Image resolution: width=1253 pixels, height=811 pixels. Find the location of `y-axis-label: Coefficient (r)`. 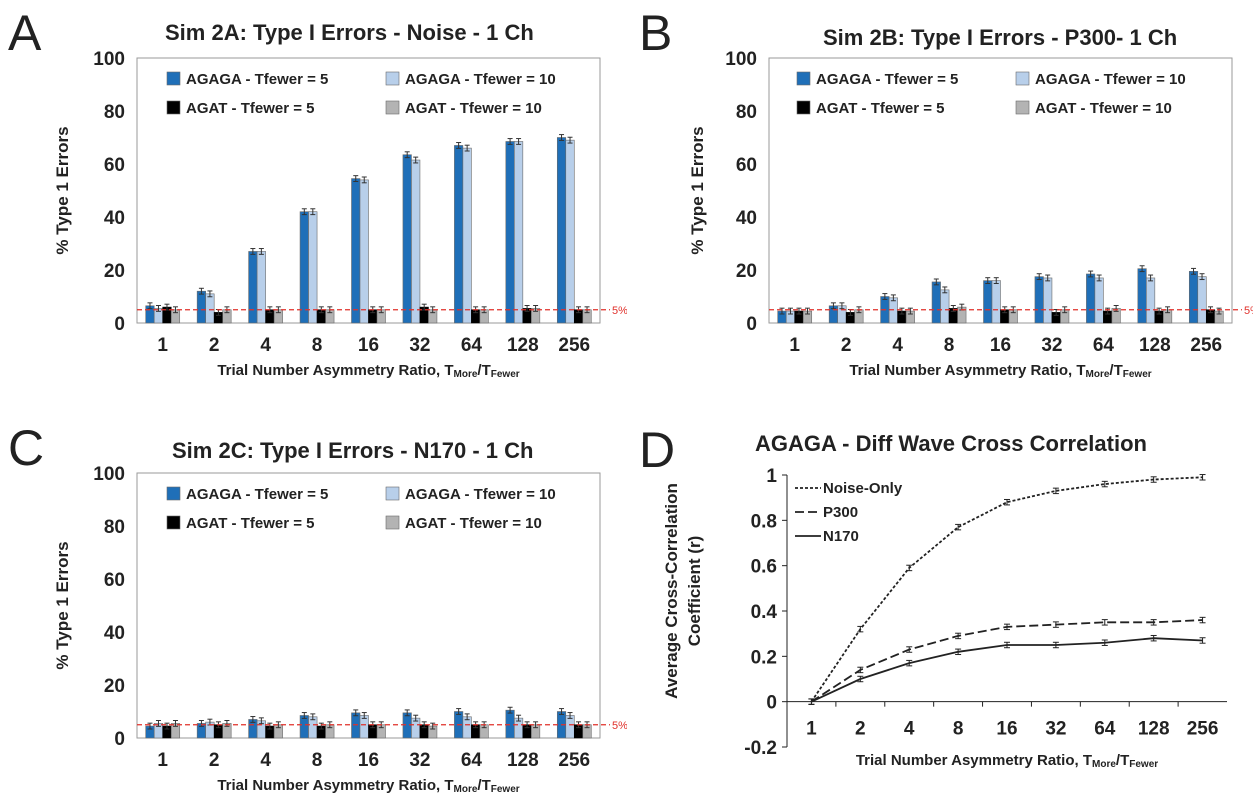

y-axis-label: Coefficient (r) is located at coordinates (694, 591).